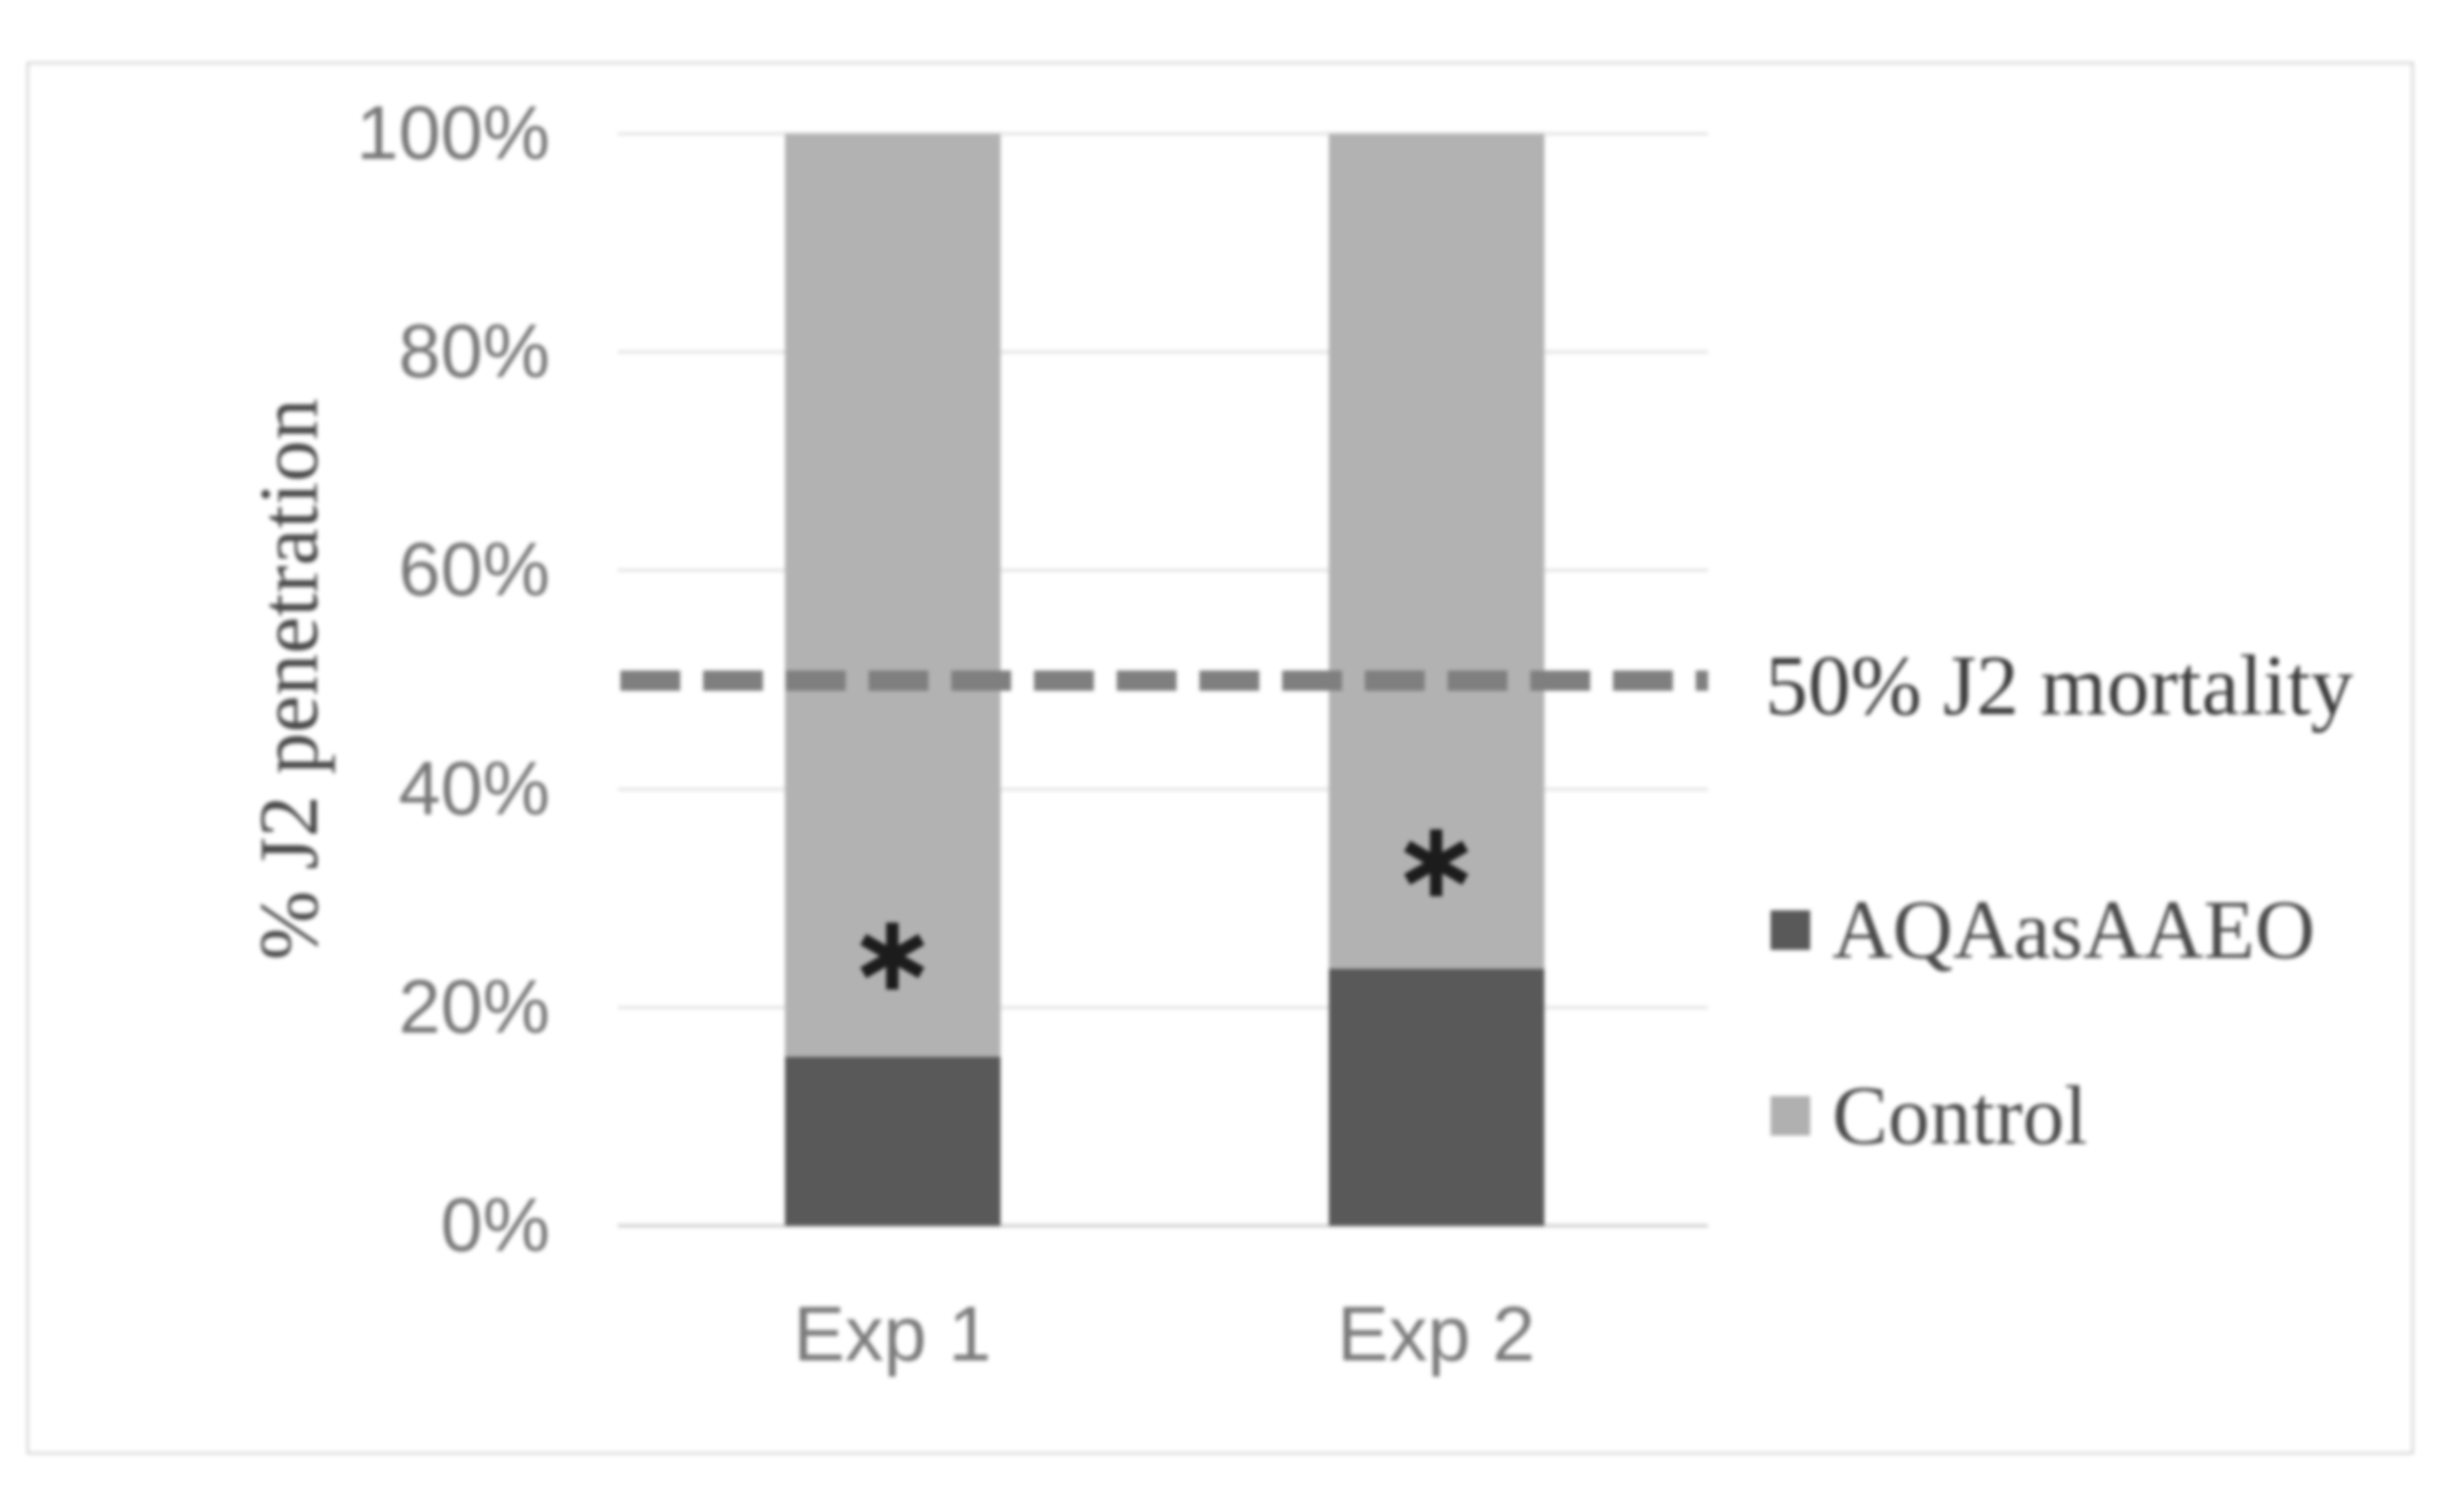  I want to click on legend-item-aqaasaaeo: AQAasAAEO, so click(2043, 930).